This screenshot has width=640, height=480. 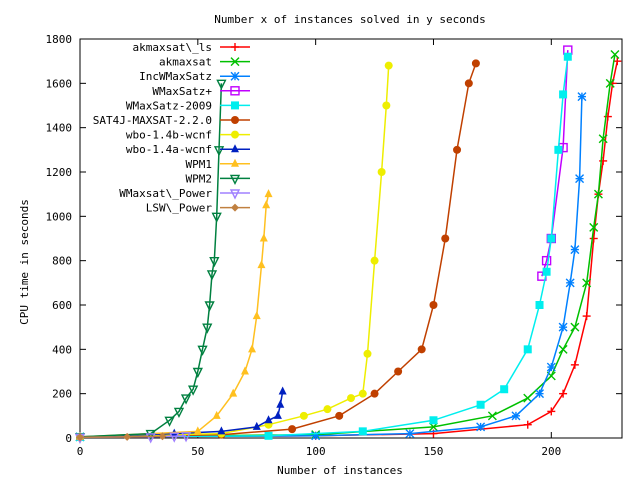 I want to click on y-tick-label: 0, so click(x=68, y=438).